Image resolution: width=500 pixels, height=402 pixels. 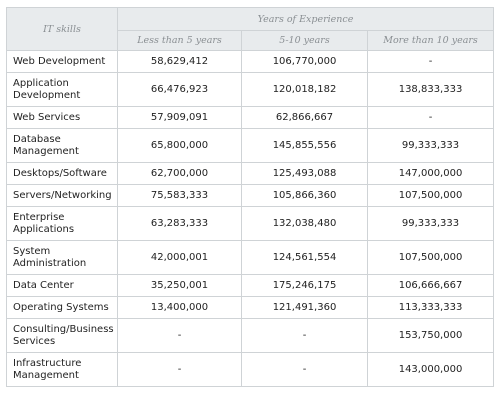 I want to click on skill-cell: Web Services, so click(x=62, y=117).